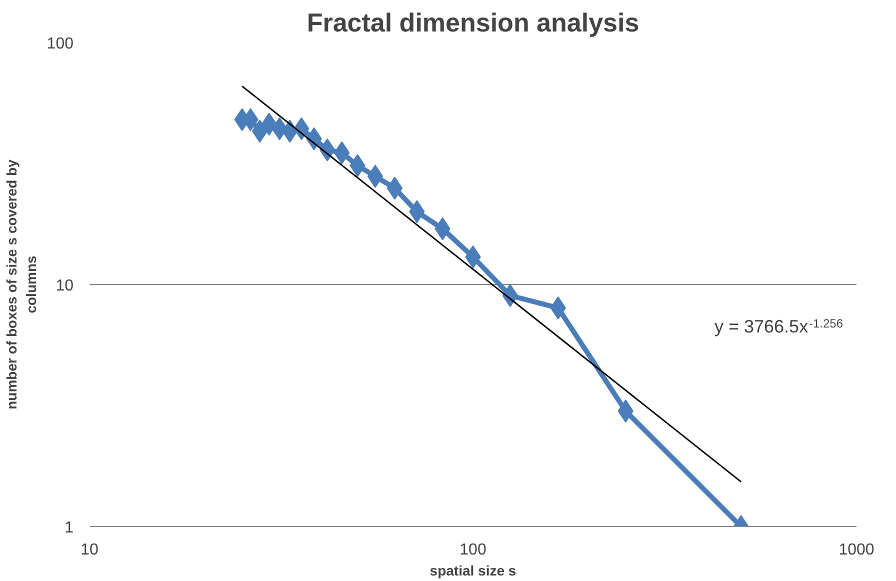  Describe the element at coordinates (473, 550) in the screenshot. I see `x-tick-label: 100` at that location.